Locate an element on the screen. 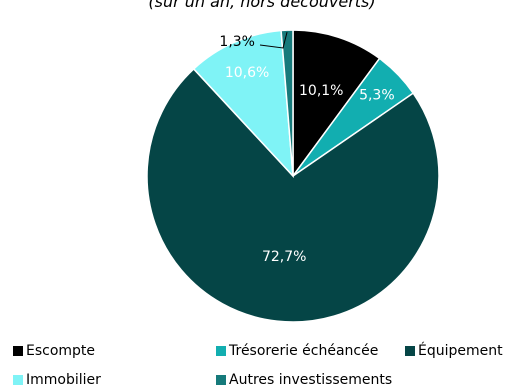  legend-swatch-autres is located at coordinates (221, 380).